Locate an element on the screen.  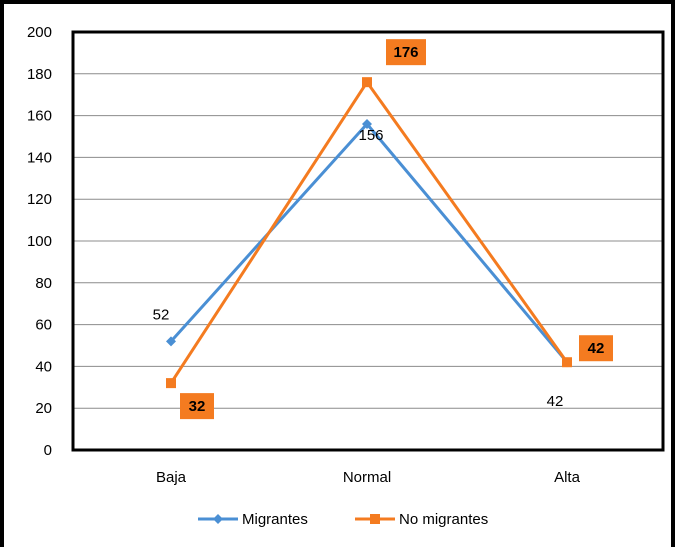
y-tick-label: 0 is located at coordinates (48, 450).